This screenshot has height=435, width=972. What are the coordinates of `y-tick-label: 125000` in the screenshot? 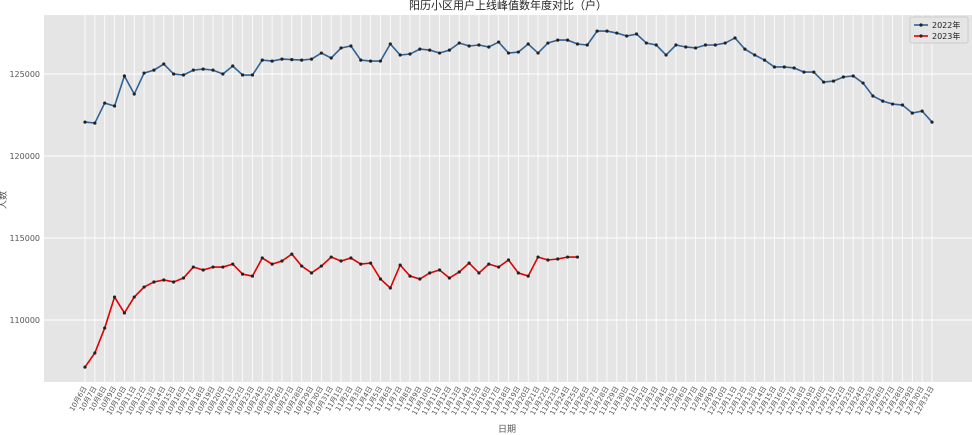 It's located at (24, 74).